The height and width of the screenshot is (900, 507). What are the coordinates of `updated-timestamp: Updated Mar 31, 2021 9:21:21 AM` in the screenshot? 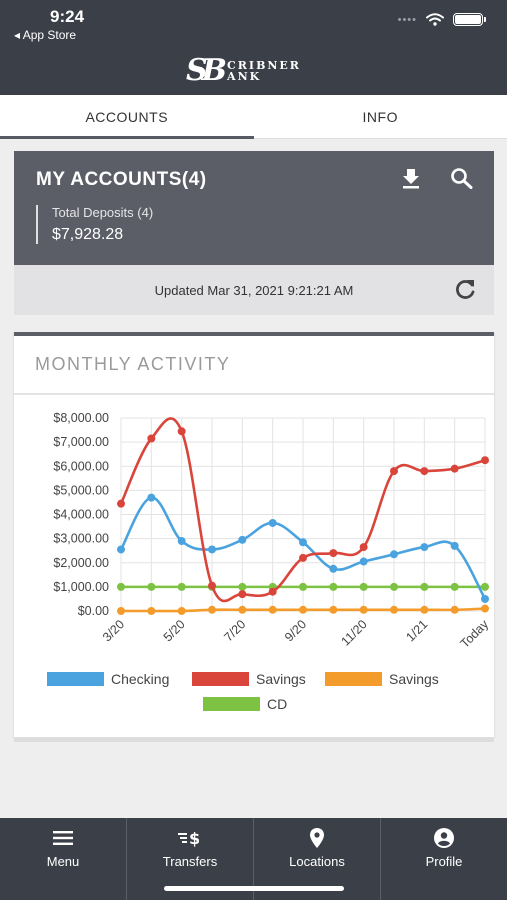 It's located at (254, 290).